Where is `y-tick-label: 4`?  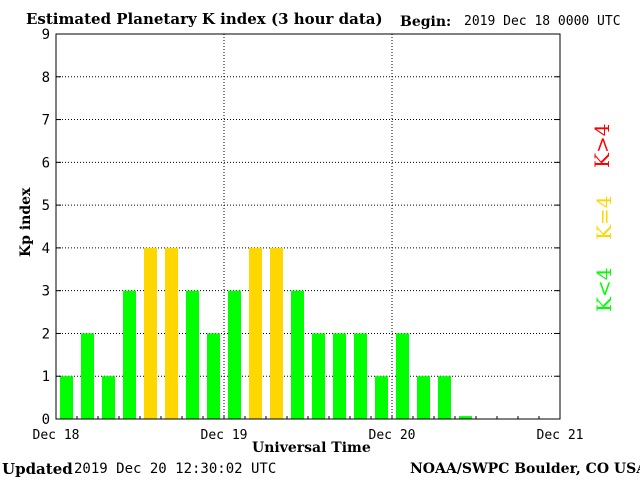 y-tick-label: 4 is located at coordinates (46, 249).